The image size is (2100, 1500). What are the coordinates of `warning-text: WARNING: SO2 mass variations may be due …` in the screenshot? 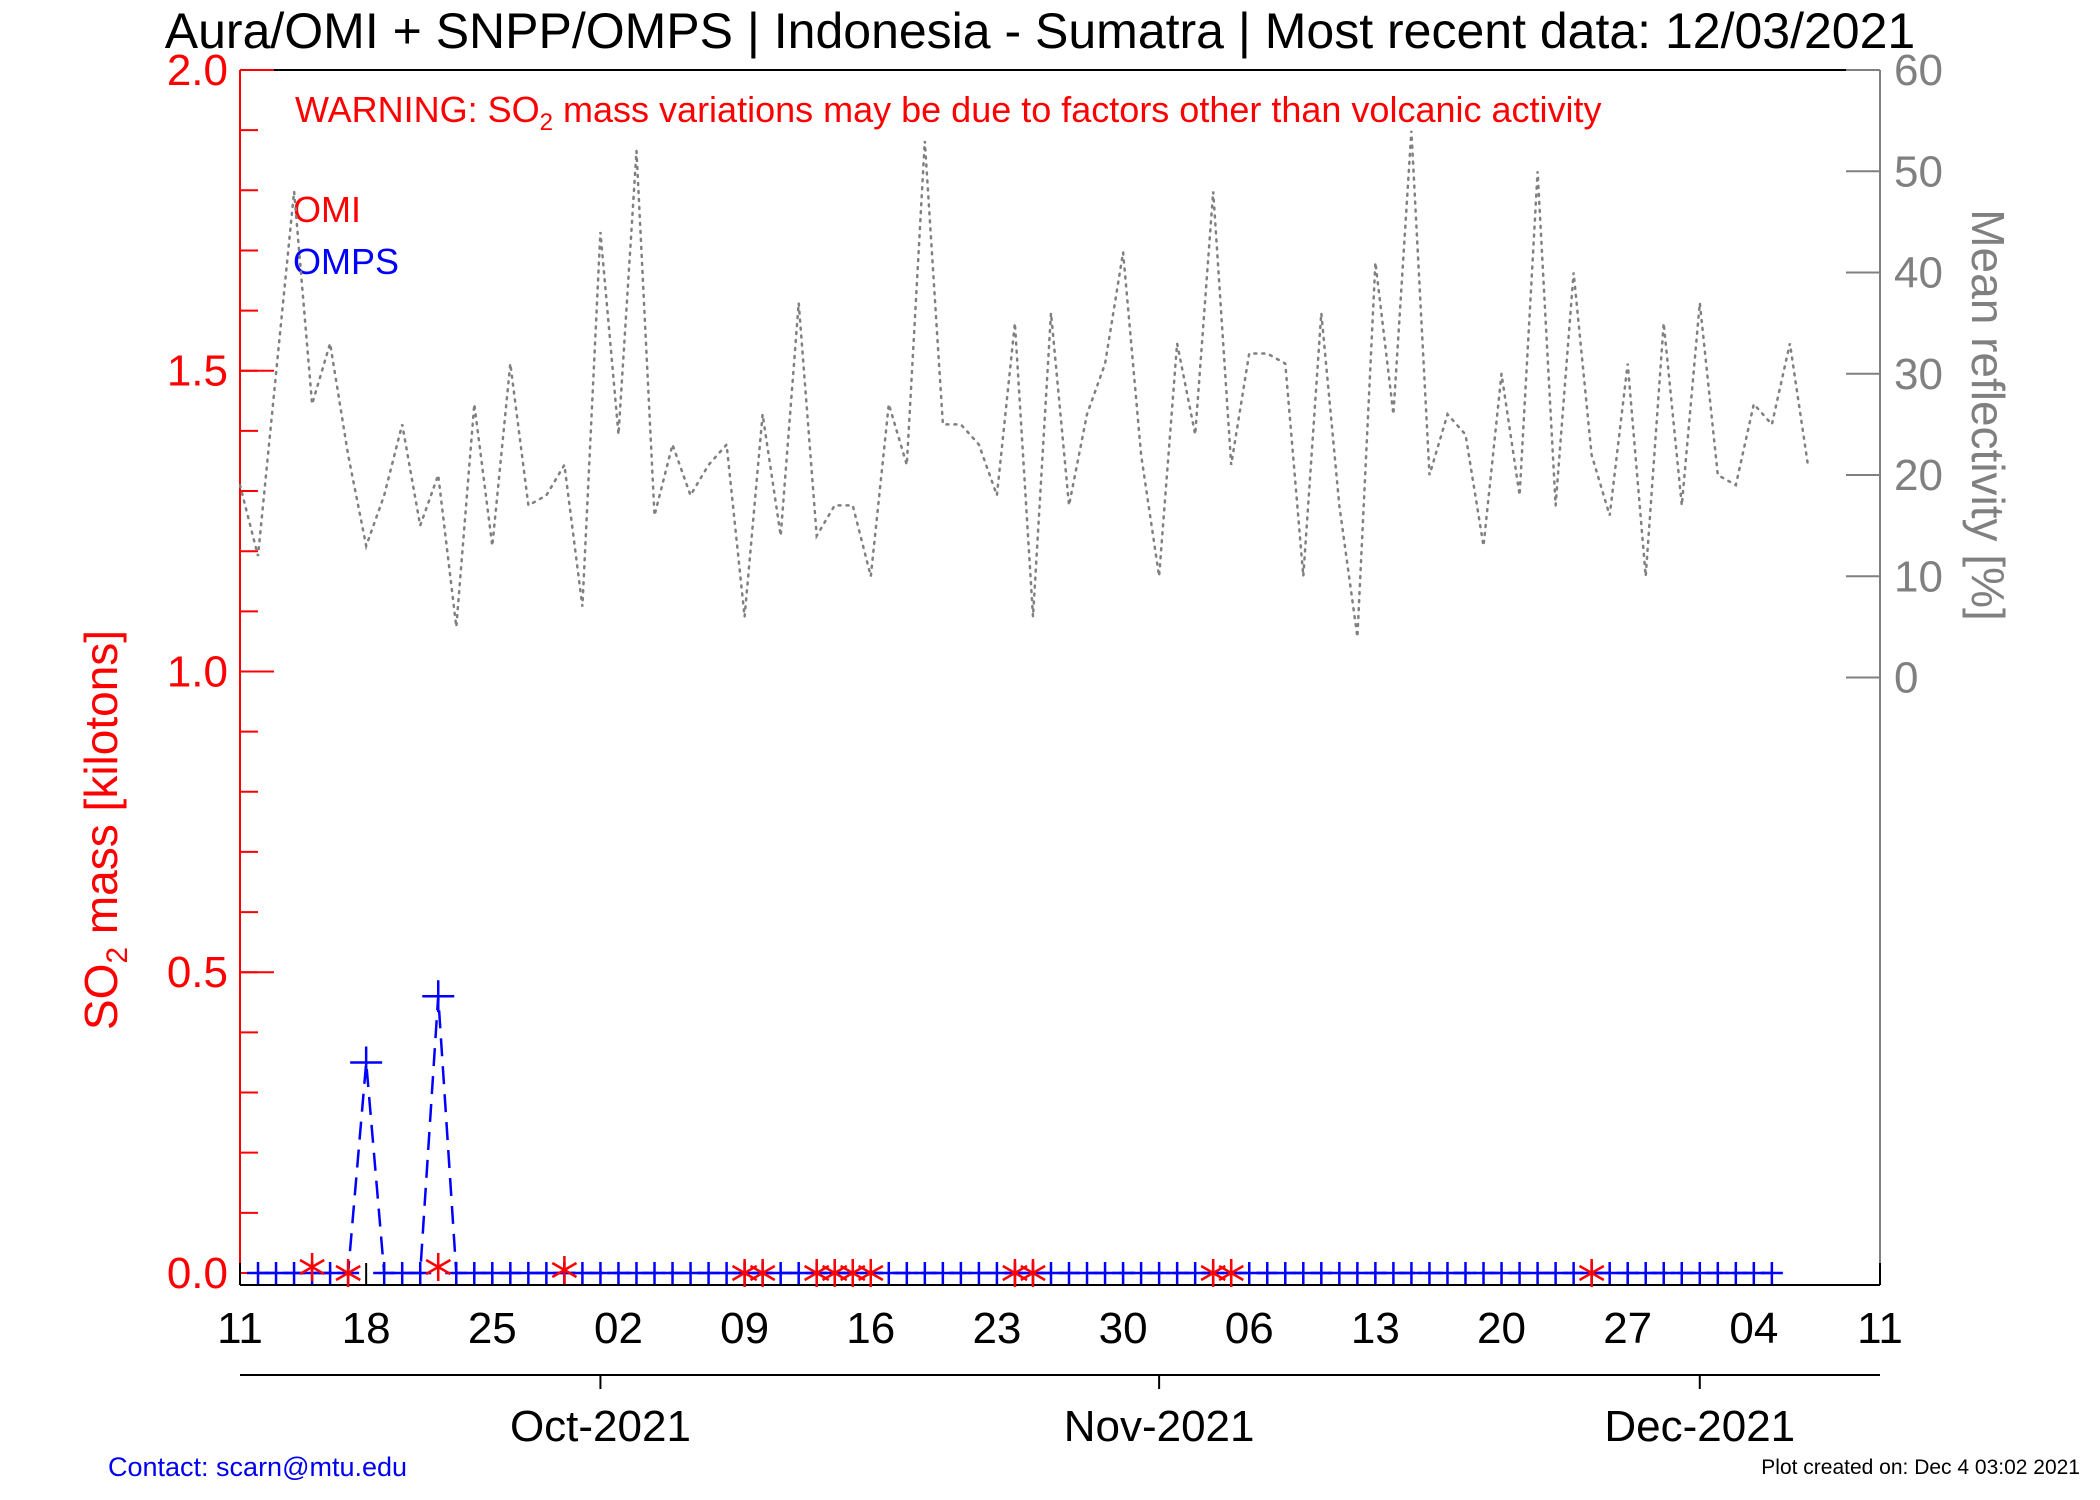 It's located at (948, 112).